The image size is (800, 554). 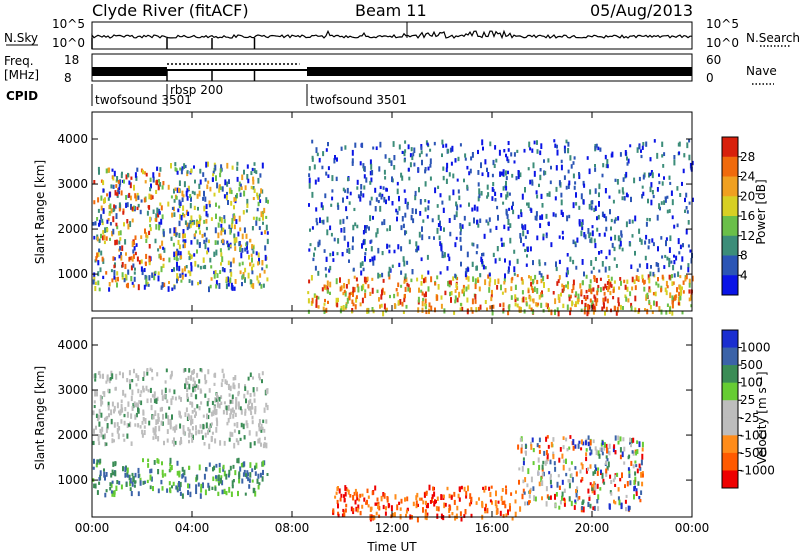 What do you see at coordinates (292, 528) in the screenshot?
I see `x-tick-label: 08:00` at bounding box center [292, 528].